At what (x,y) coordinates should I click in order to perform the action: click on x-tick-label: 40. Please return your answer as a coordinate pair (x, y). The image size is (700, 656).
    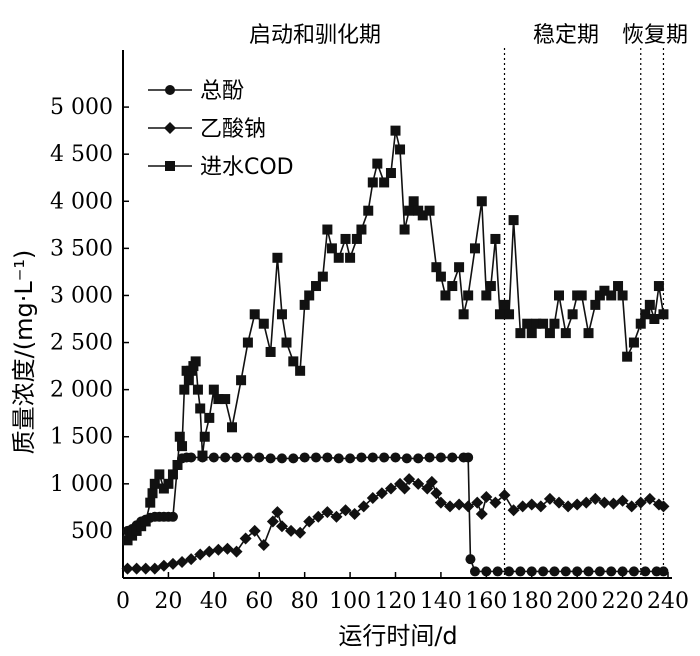
    Looking at the image, I should click on (214, 601).